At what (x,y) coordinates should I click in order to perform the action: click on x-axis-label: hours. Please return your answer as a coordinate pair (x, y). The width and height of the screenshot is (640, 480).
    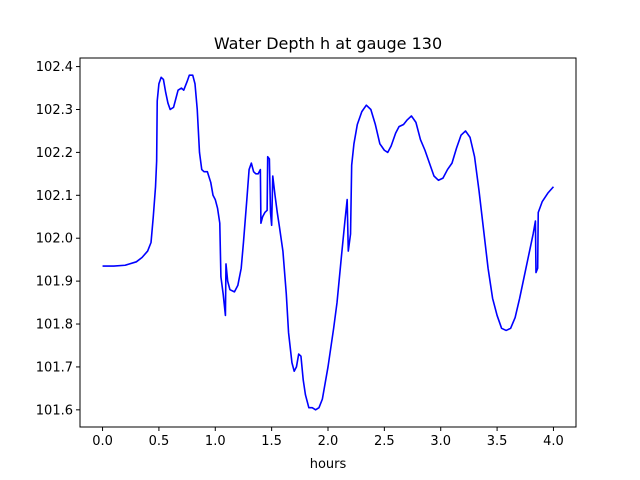
    Looking at the image, I should click on (328, 464).